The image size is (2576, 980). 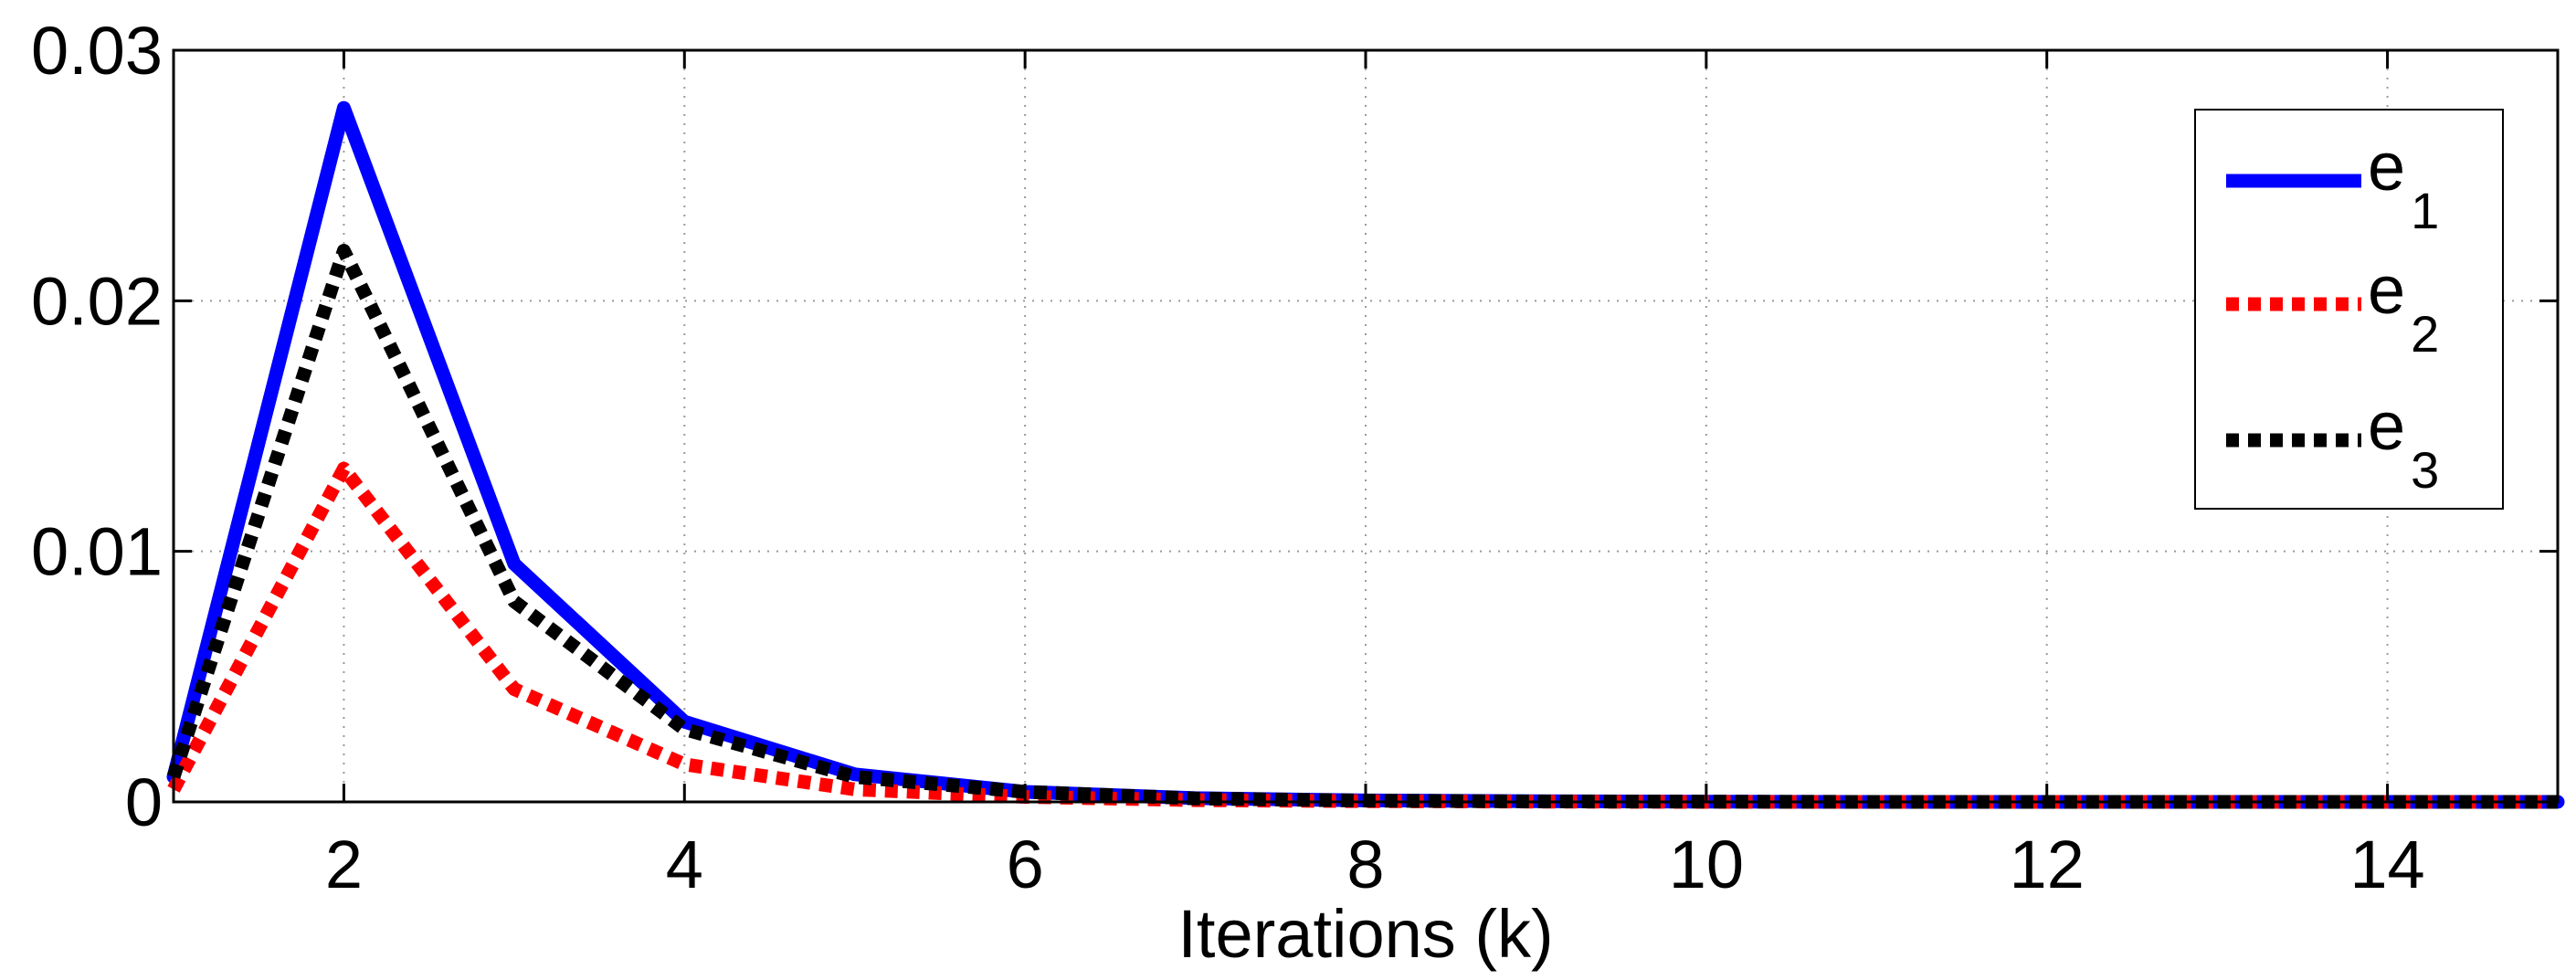 What do you see at coordinates (144, 802) in the screenshot?
I see `y-tick-label: 0` at bounding box center [144, 802].